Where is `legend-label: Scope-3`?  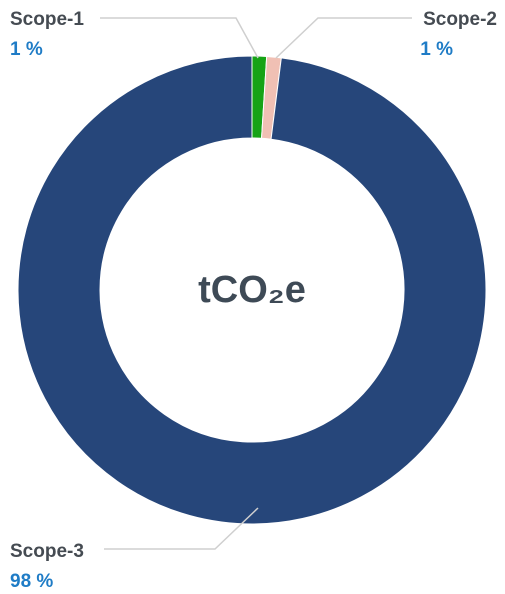
legend-label: Scope-3 is located at coordinates (47, 551).